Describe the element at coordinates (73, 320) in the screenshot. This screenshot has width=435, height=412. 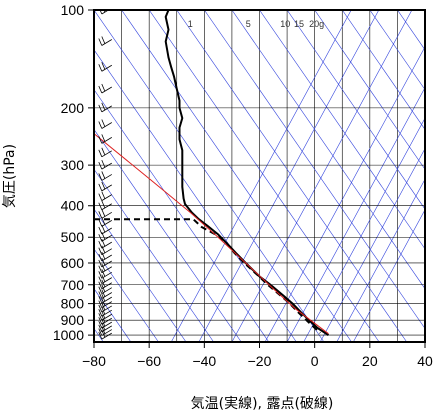
I see `y-tick-label: 900` at that location.